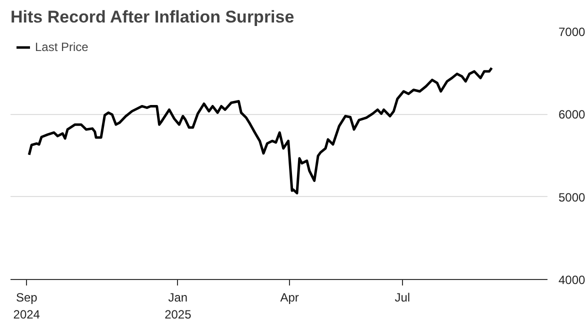 The width and height of the screenshot is (588, 324). I want to click on y-tick-label: 7000, so click(572, 32).